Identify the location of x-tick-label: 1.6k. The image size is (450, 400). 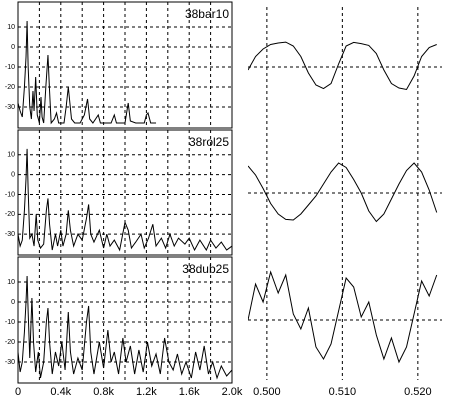
(189, 392).